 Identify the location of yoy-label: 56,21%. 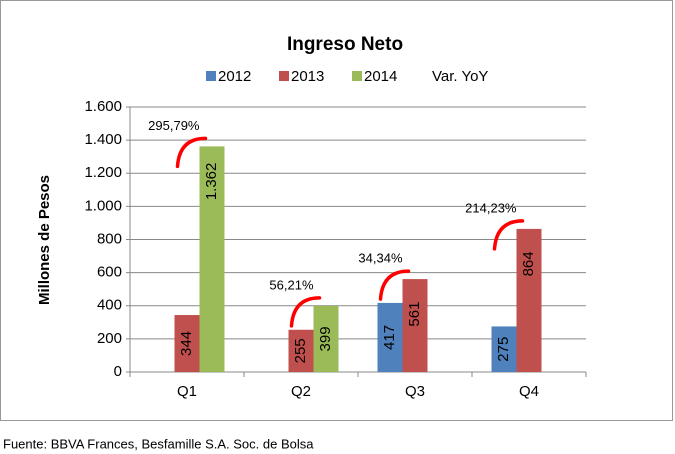
(291, 284).